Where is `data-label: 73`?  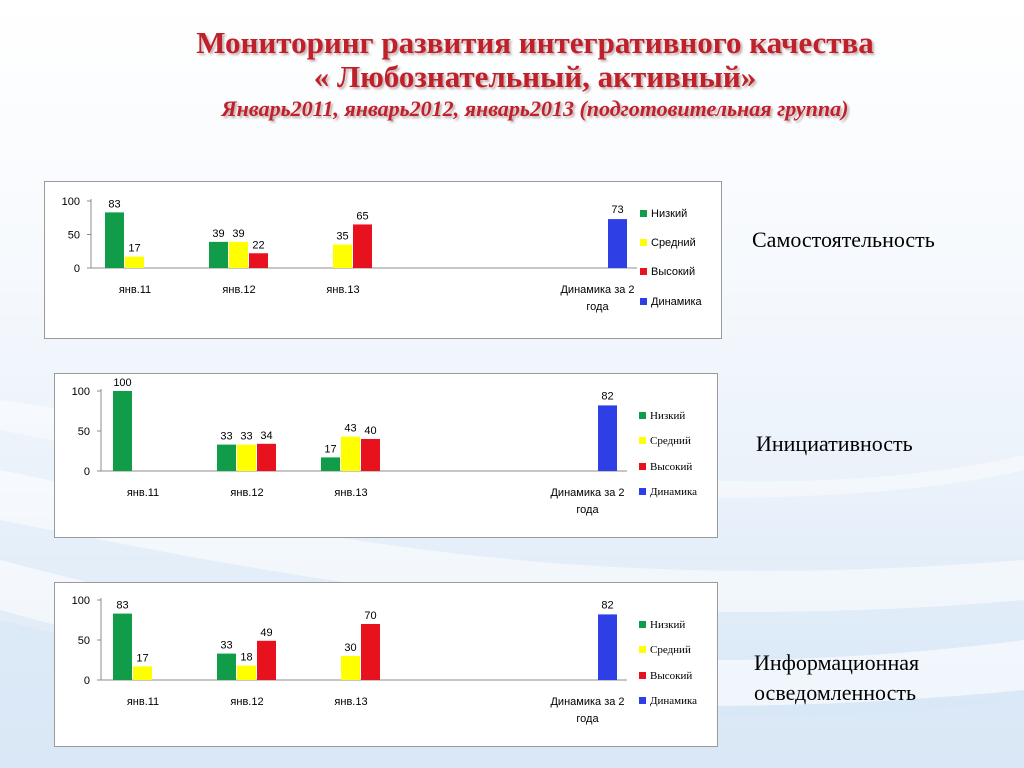 data-label: 73 is located at coordinates (617, 210).